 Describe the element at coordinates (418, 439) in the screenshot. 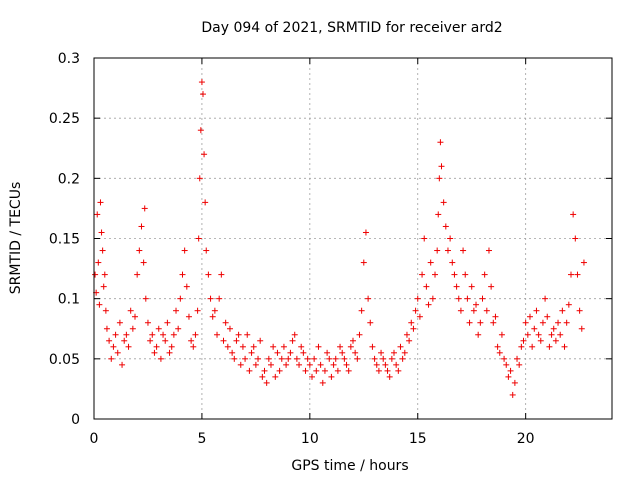

I see `x-tick-label: 15` at that location.